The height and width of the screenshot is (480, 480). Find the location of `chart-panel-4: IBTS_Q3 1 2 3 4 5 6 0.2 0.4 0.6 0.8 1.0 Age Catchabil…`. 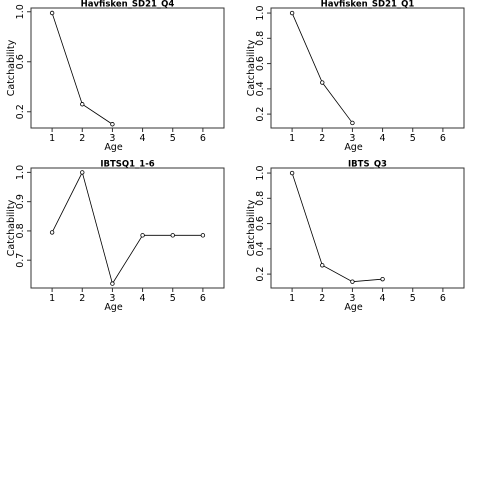

chart-panel-4: IBTS_Q3 1 2 3 4 5 6 0.2 0.4 0.6 0.8 1.0 Age Catchabil… is located at coordinates (355, 236).